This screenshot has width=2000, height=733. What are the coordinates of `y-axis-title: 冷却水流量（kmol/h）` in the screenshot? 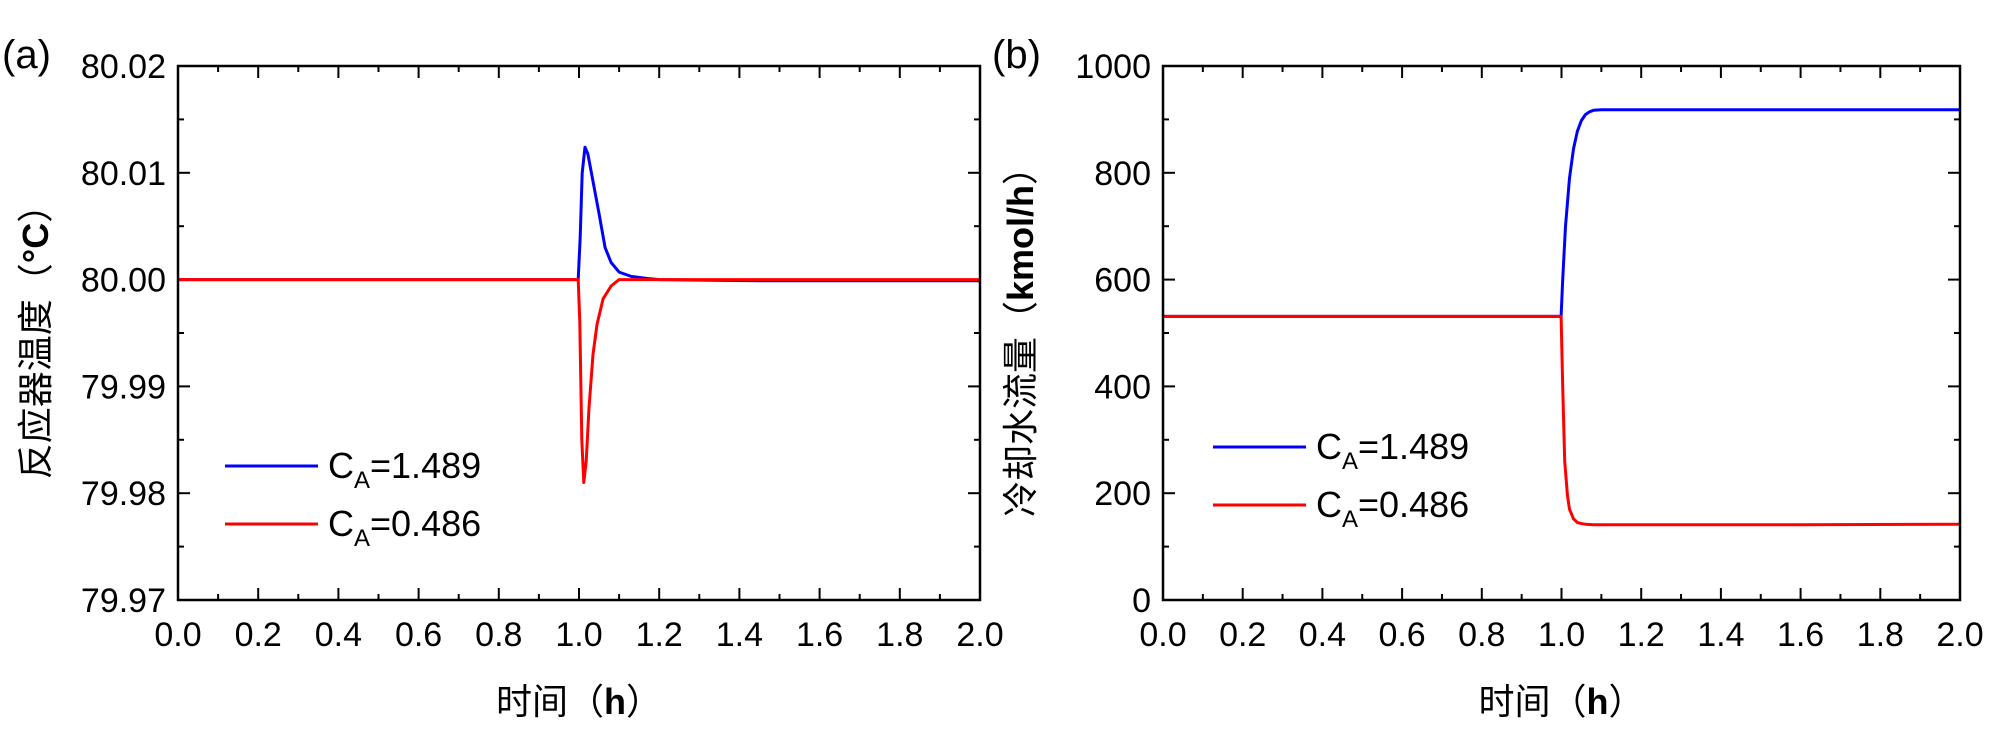 It's located at (1020, 333).